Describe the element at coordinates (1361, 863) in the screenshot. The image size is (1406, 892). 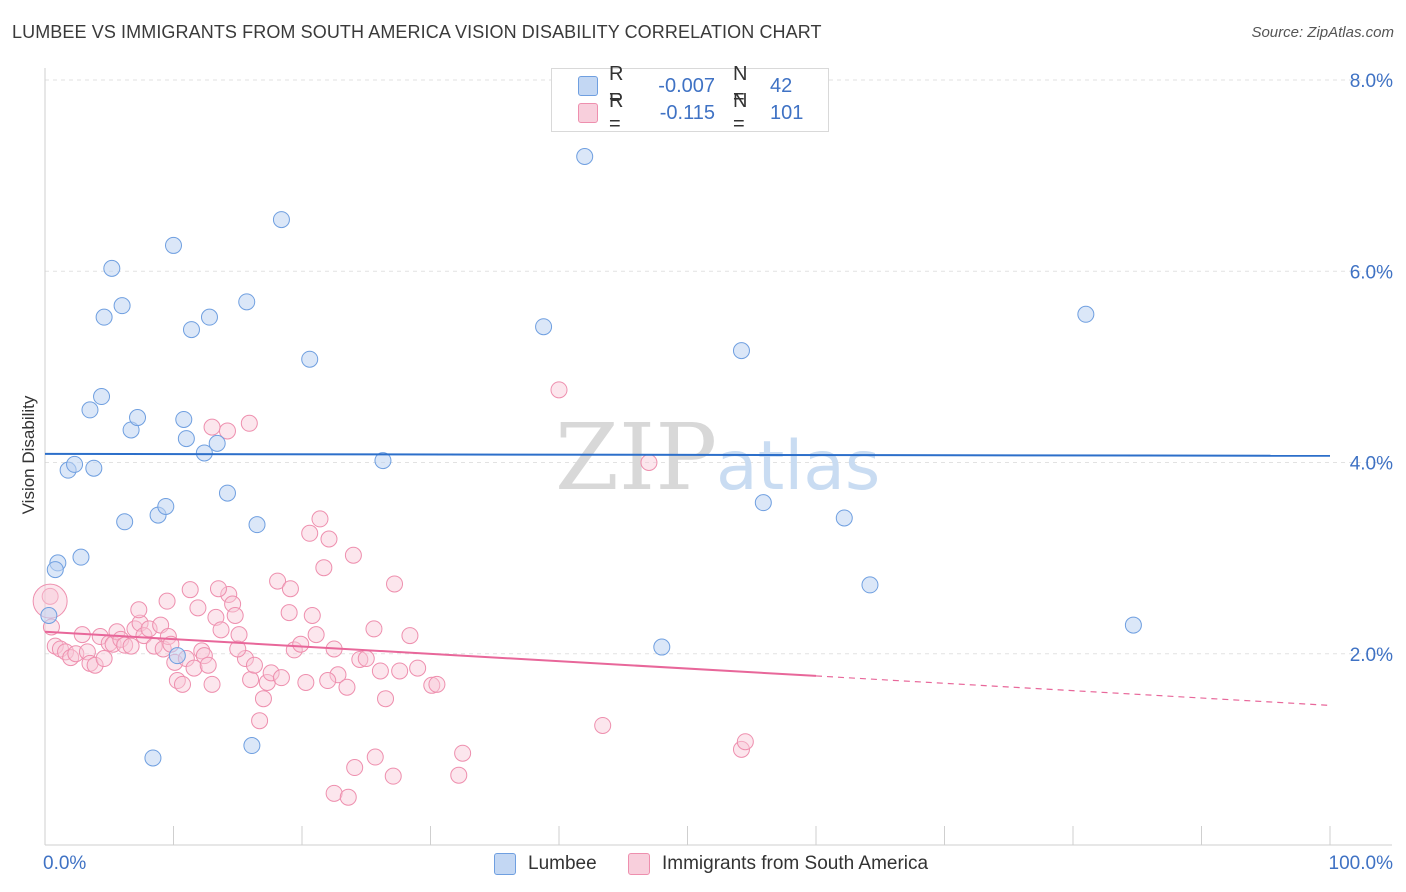
I see `x-tick-label: 100.0%` at that location.